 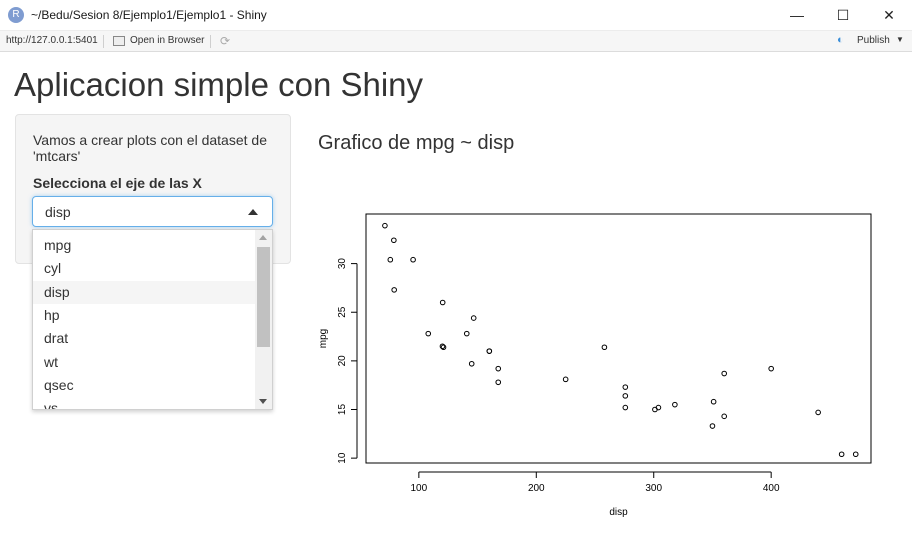 What do you see at coordinates (152, 211) in the screenshot?
I see `x-axis-select: disp` at bounding box center [152, 211].